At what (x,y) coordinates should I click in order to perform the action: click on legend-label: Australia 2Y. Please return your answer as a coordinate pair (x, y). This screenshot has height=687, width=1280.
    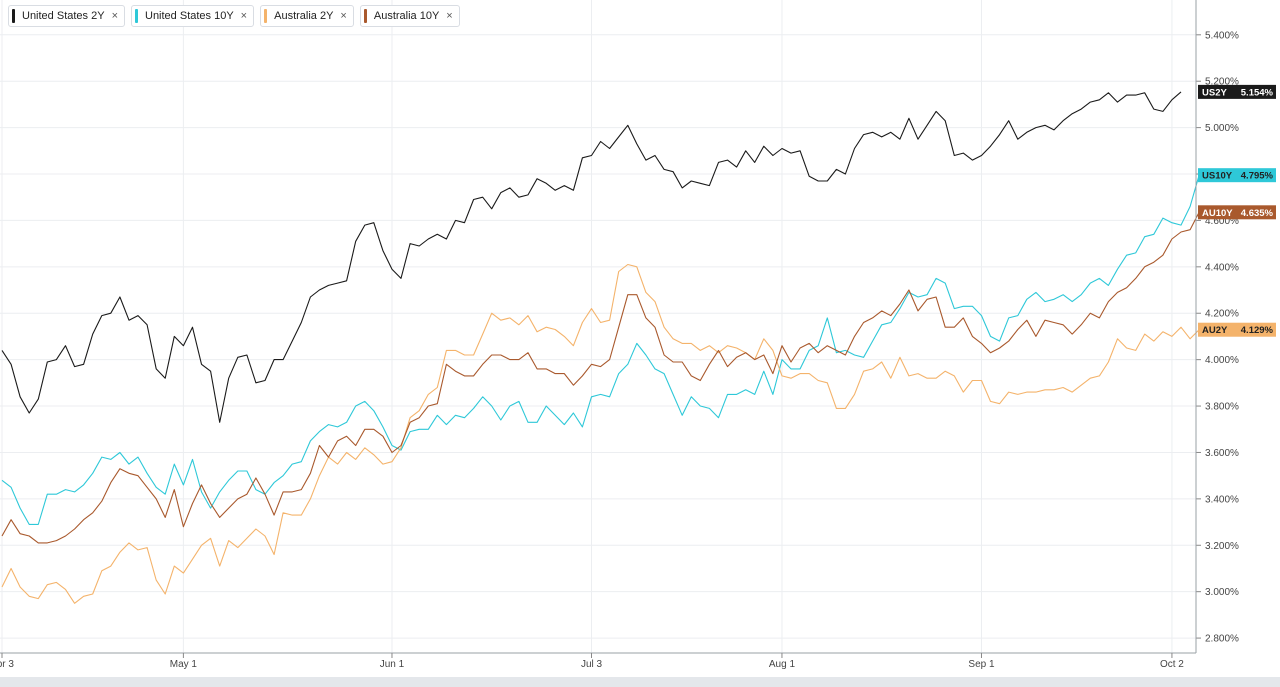
    Looking at the image, I should click on (304, 16).